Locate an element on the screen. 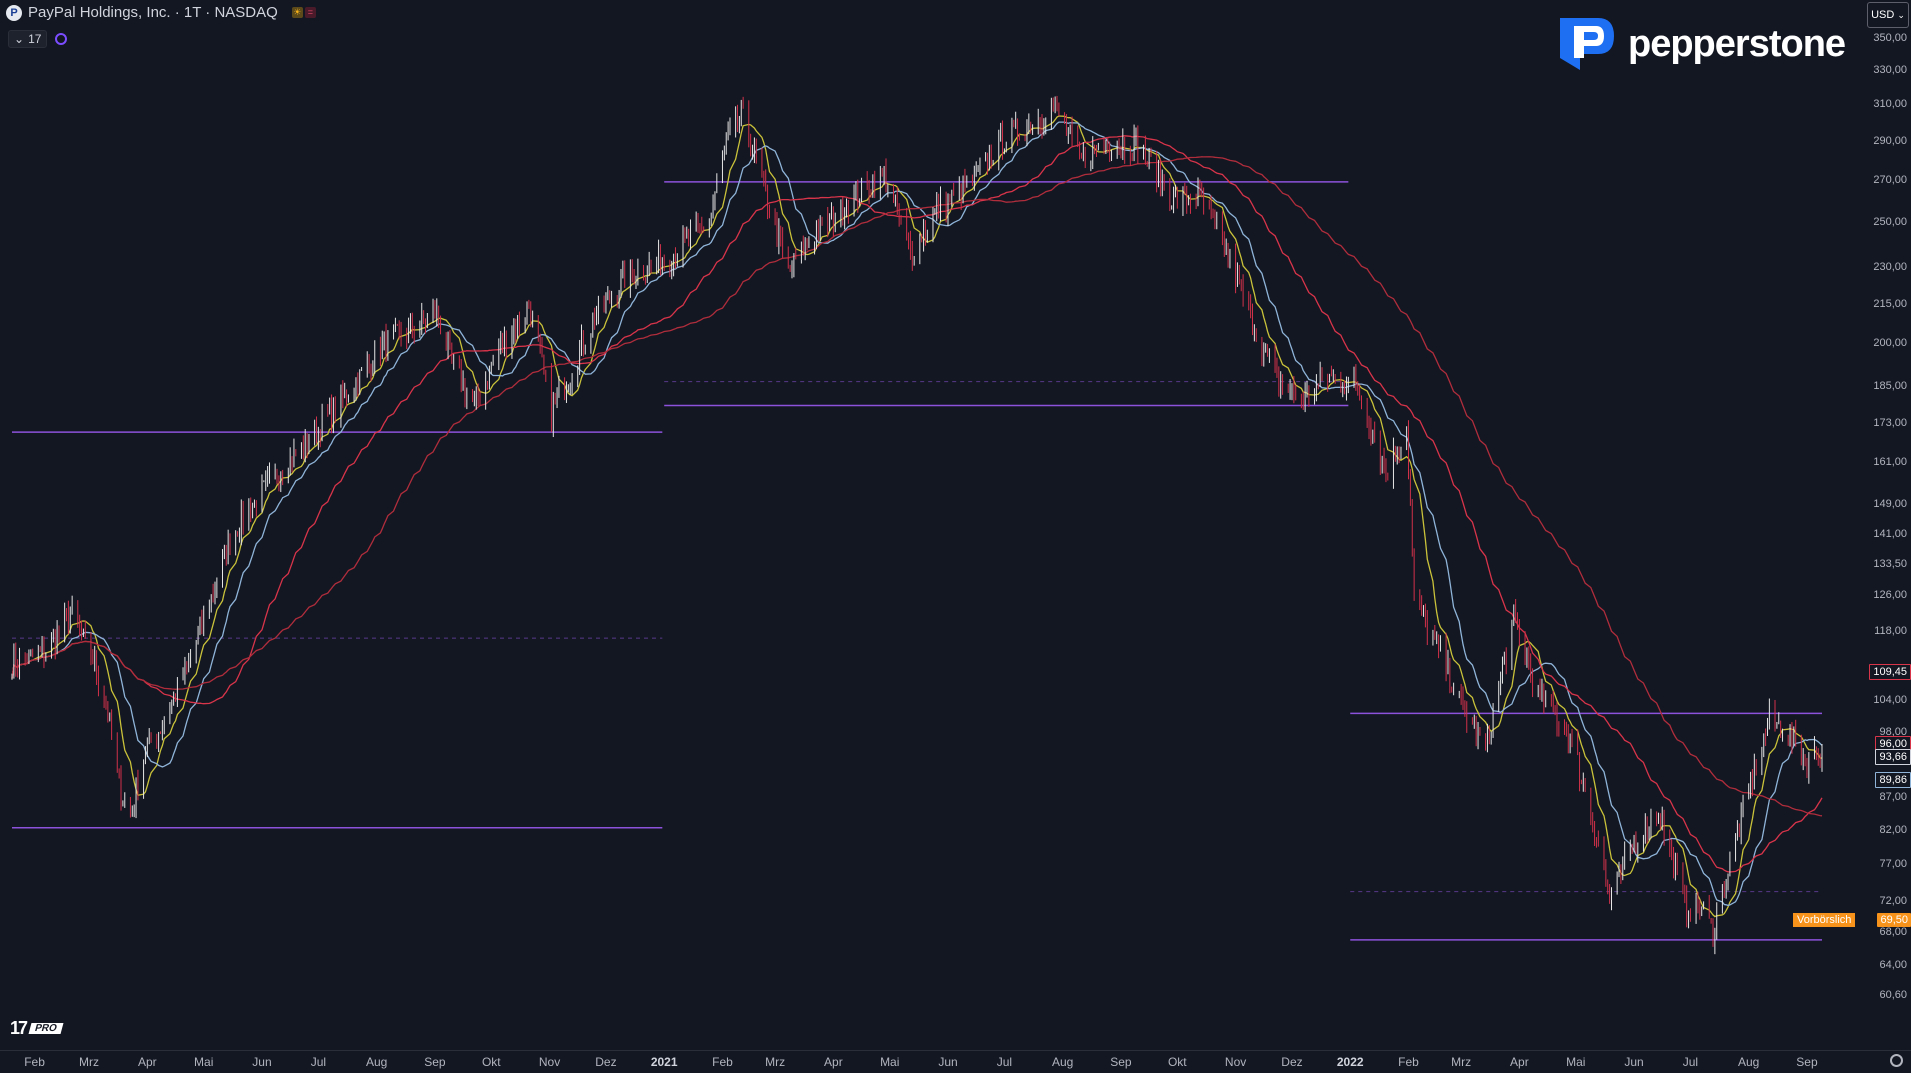 This screenshot has width=1911, height=1073. indicators-toggle: ⌄ 17 is located at coordinates (28, 39).